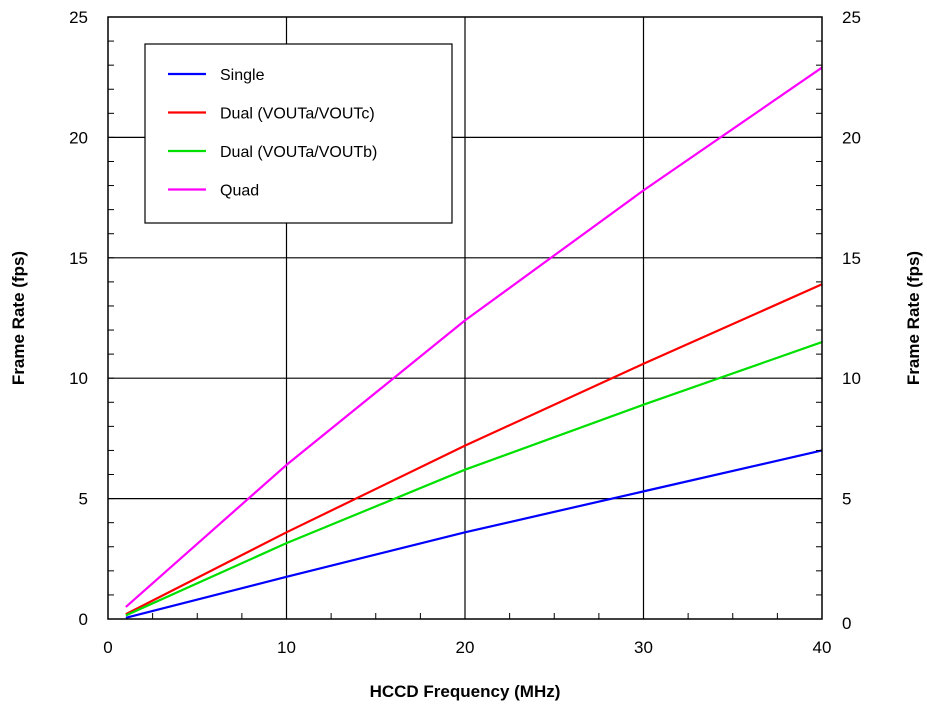 The height and width of the screenshot is (704, 927). I want to click on y-left-tick-label-1: 5, so click(83, 499).